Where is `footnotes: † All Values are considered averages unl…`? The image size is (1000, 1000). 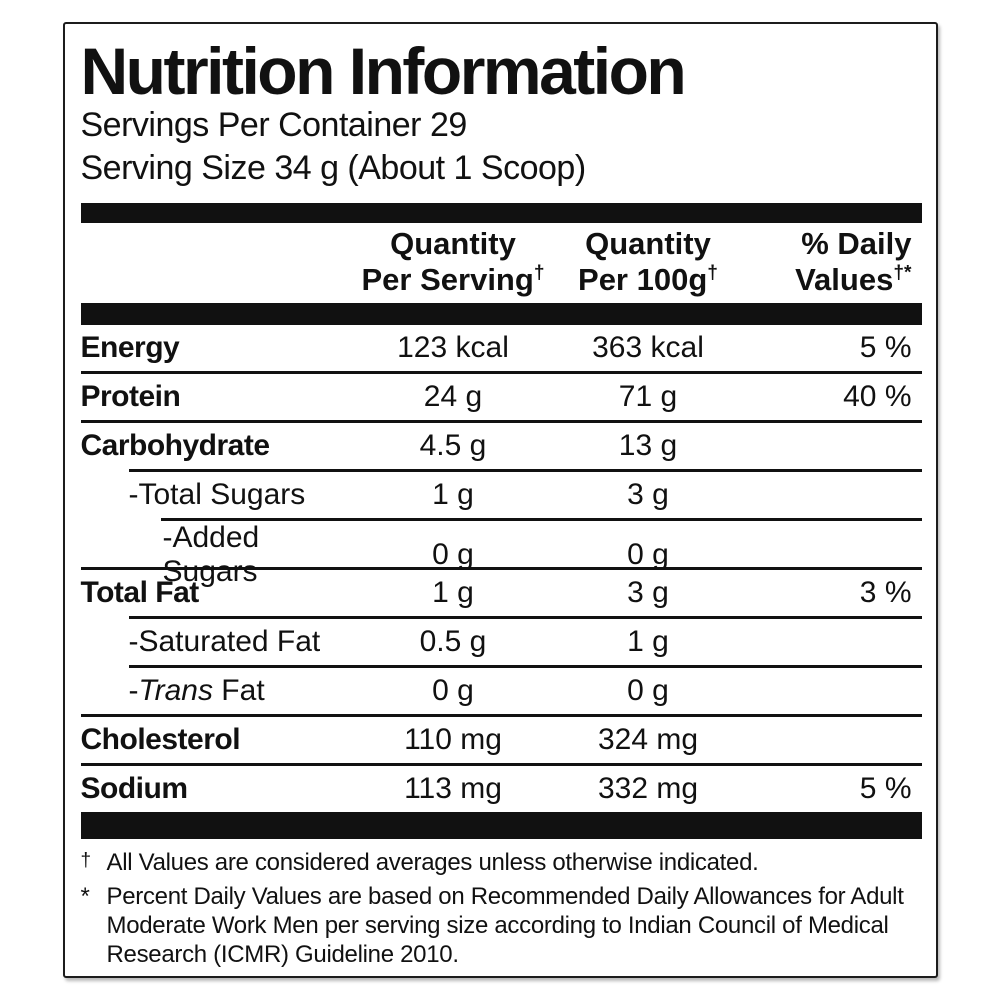
footnotes: † All Values are considered averages unl… is located at coordinates (501, 908).